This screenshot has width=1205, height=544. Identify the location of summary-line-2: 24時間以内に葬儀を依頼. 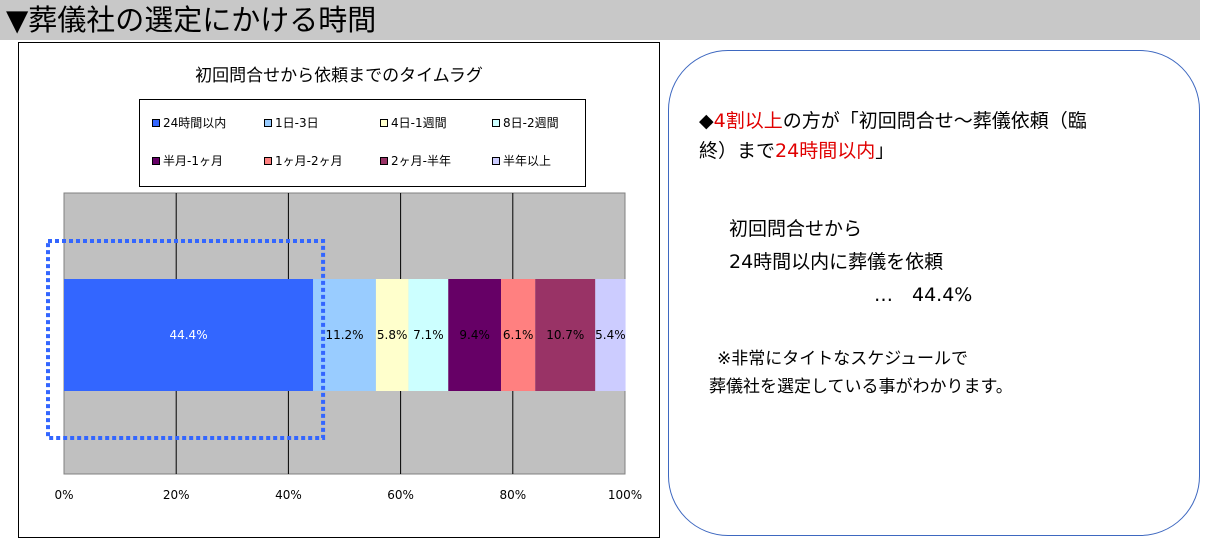
(836, 262).